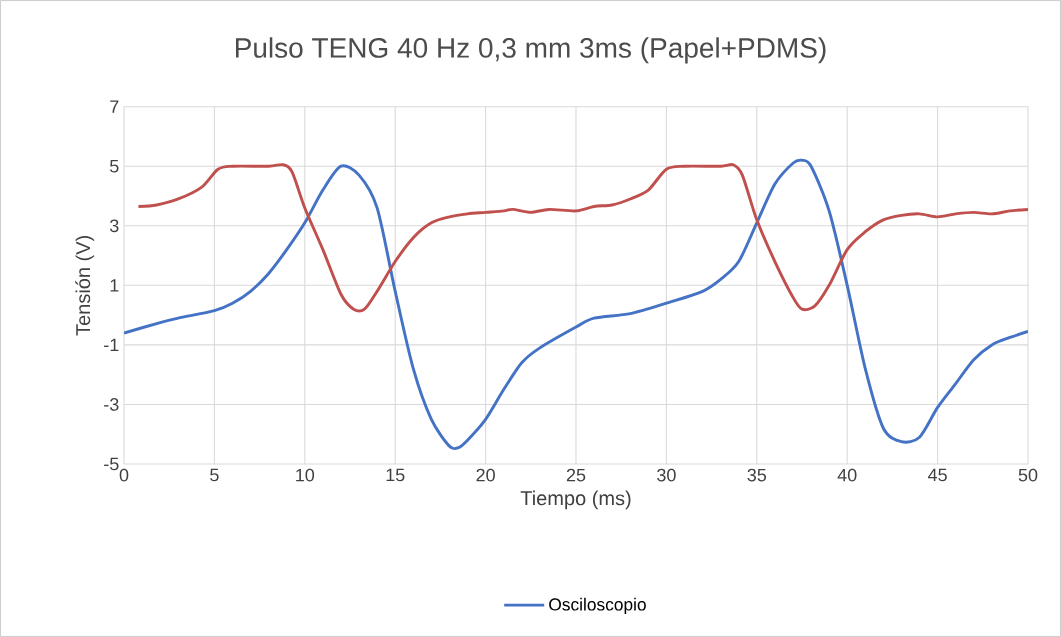  What do you see at coordinates (1028, 475) in the screenshot?
I see `x-tick-label: 50` at bounding box center [1028, 475].